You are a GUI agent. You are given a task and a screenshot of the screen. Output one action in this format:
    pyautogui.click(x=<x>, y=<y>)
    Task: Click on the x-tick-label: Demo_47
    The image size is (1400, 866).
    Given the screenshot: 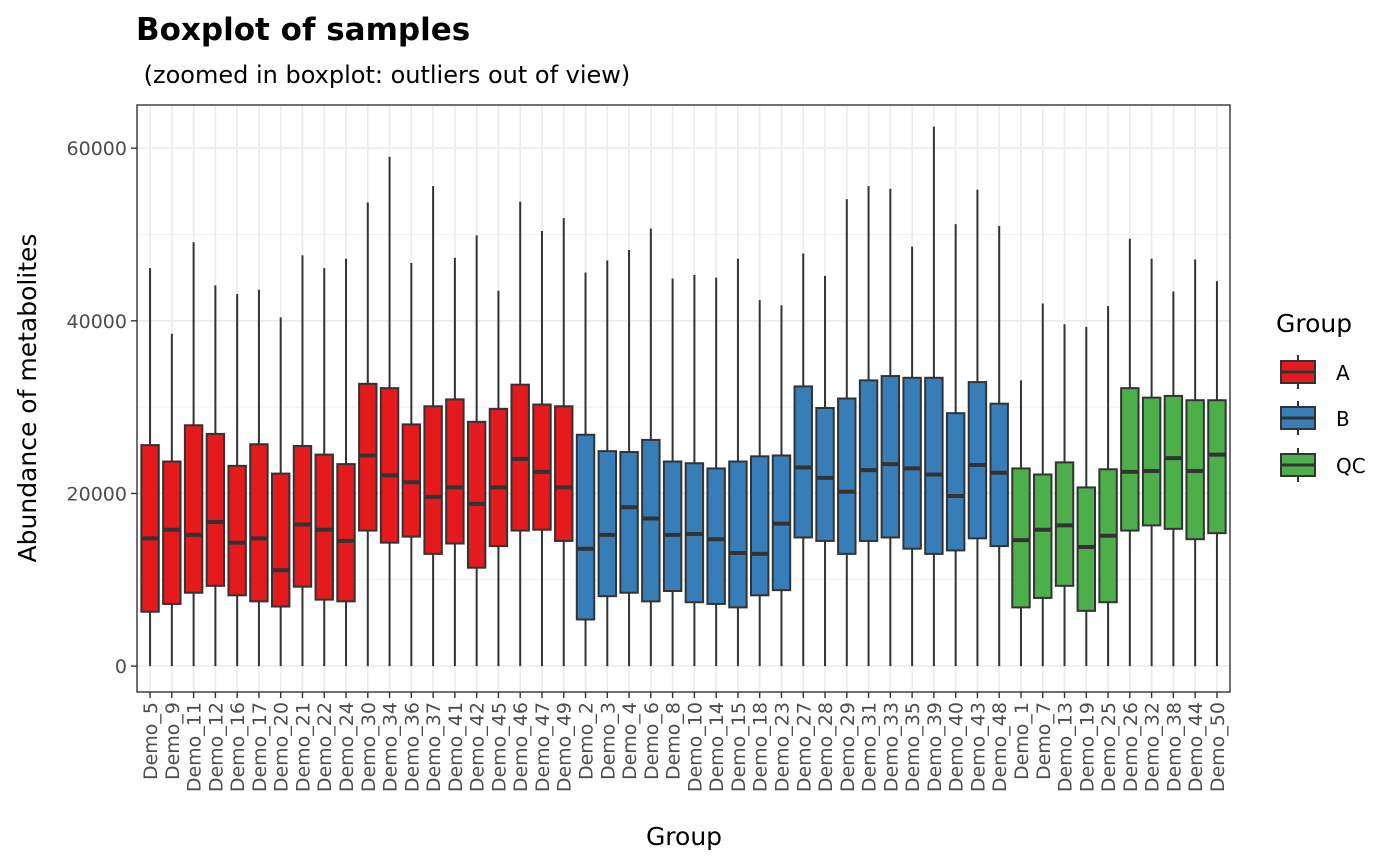 What is the action you would take?
    pyautogui.click(x=543, y=747)
    